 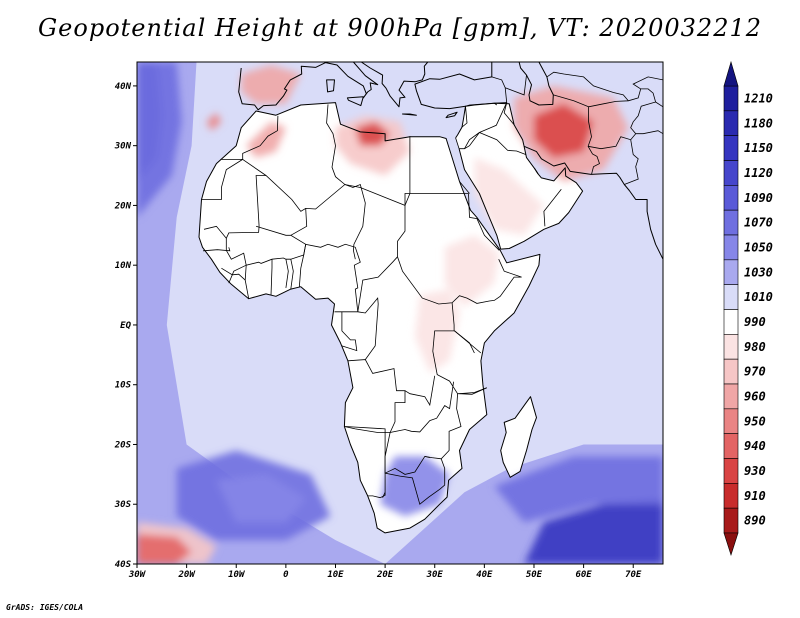 I want to click on sardinia-coastline, so click(x=330, y=86).